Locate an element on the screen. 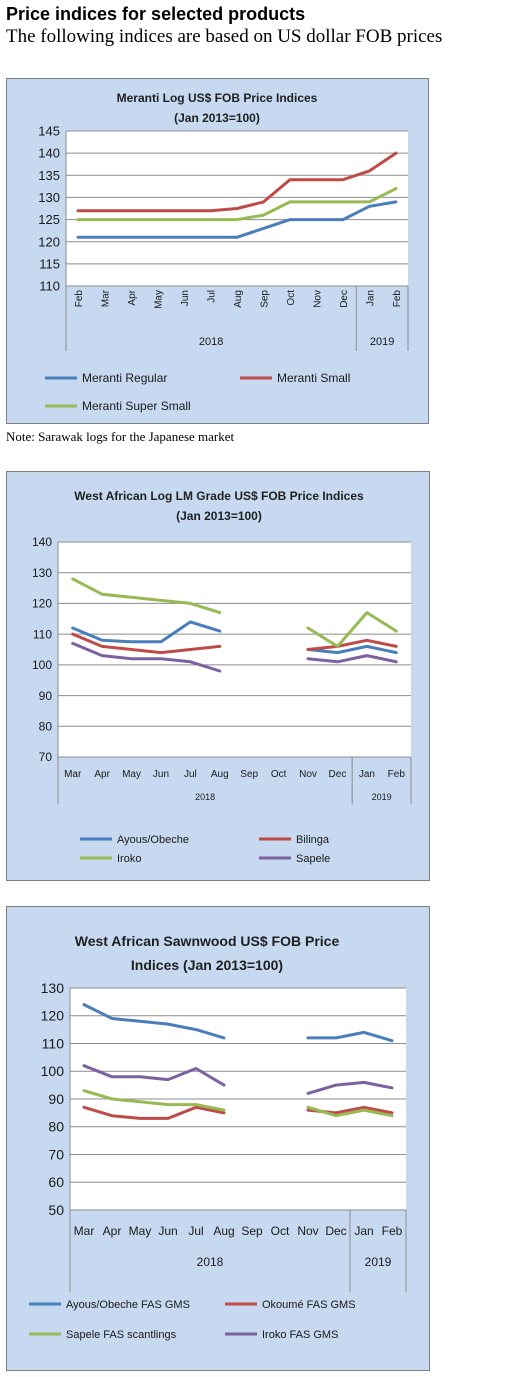 Image resolution: width=513 pixels, height=1377 pixels. legend-label: Sapele is located at coordinates (313, 859).